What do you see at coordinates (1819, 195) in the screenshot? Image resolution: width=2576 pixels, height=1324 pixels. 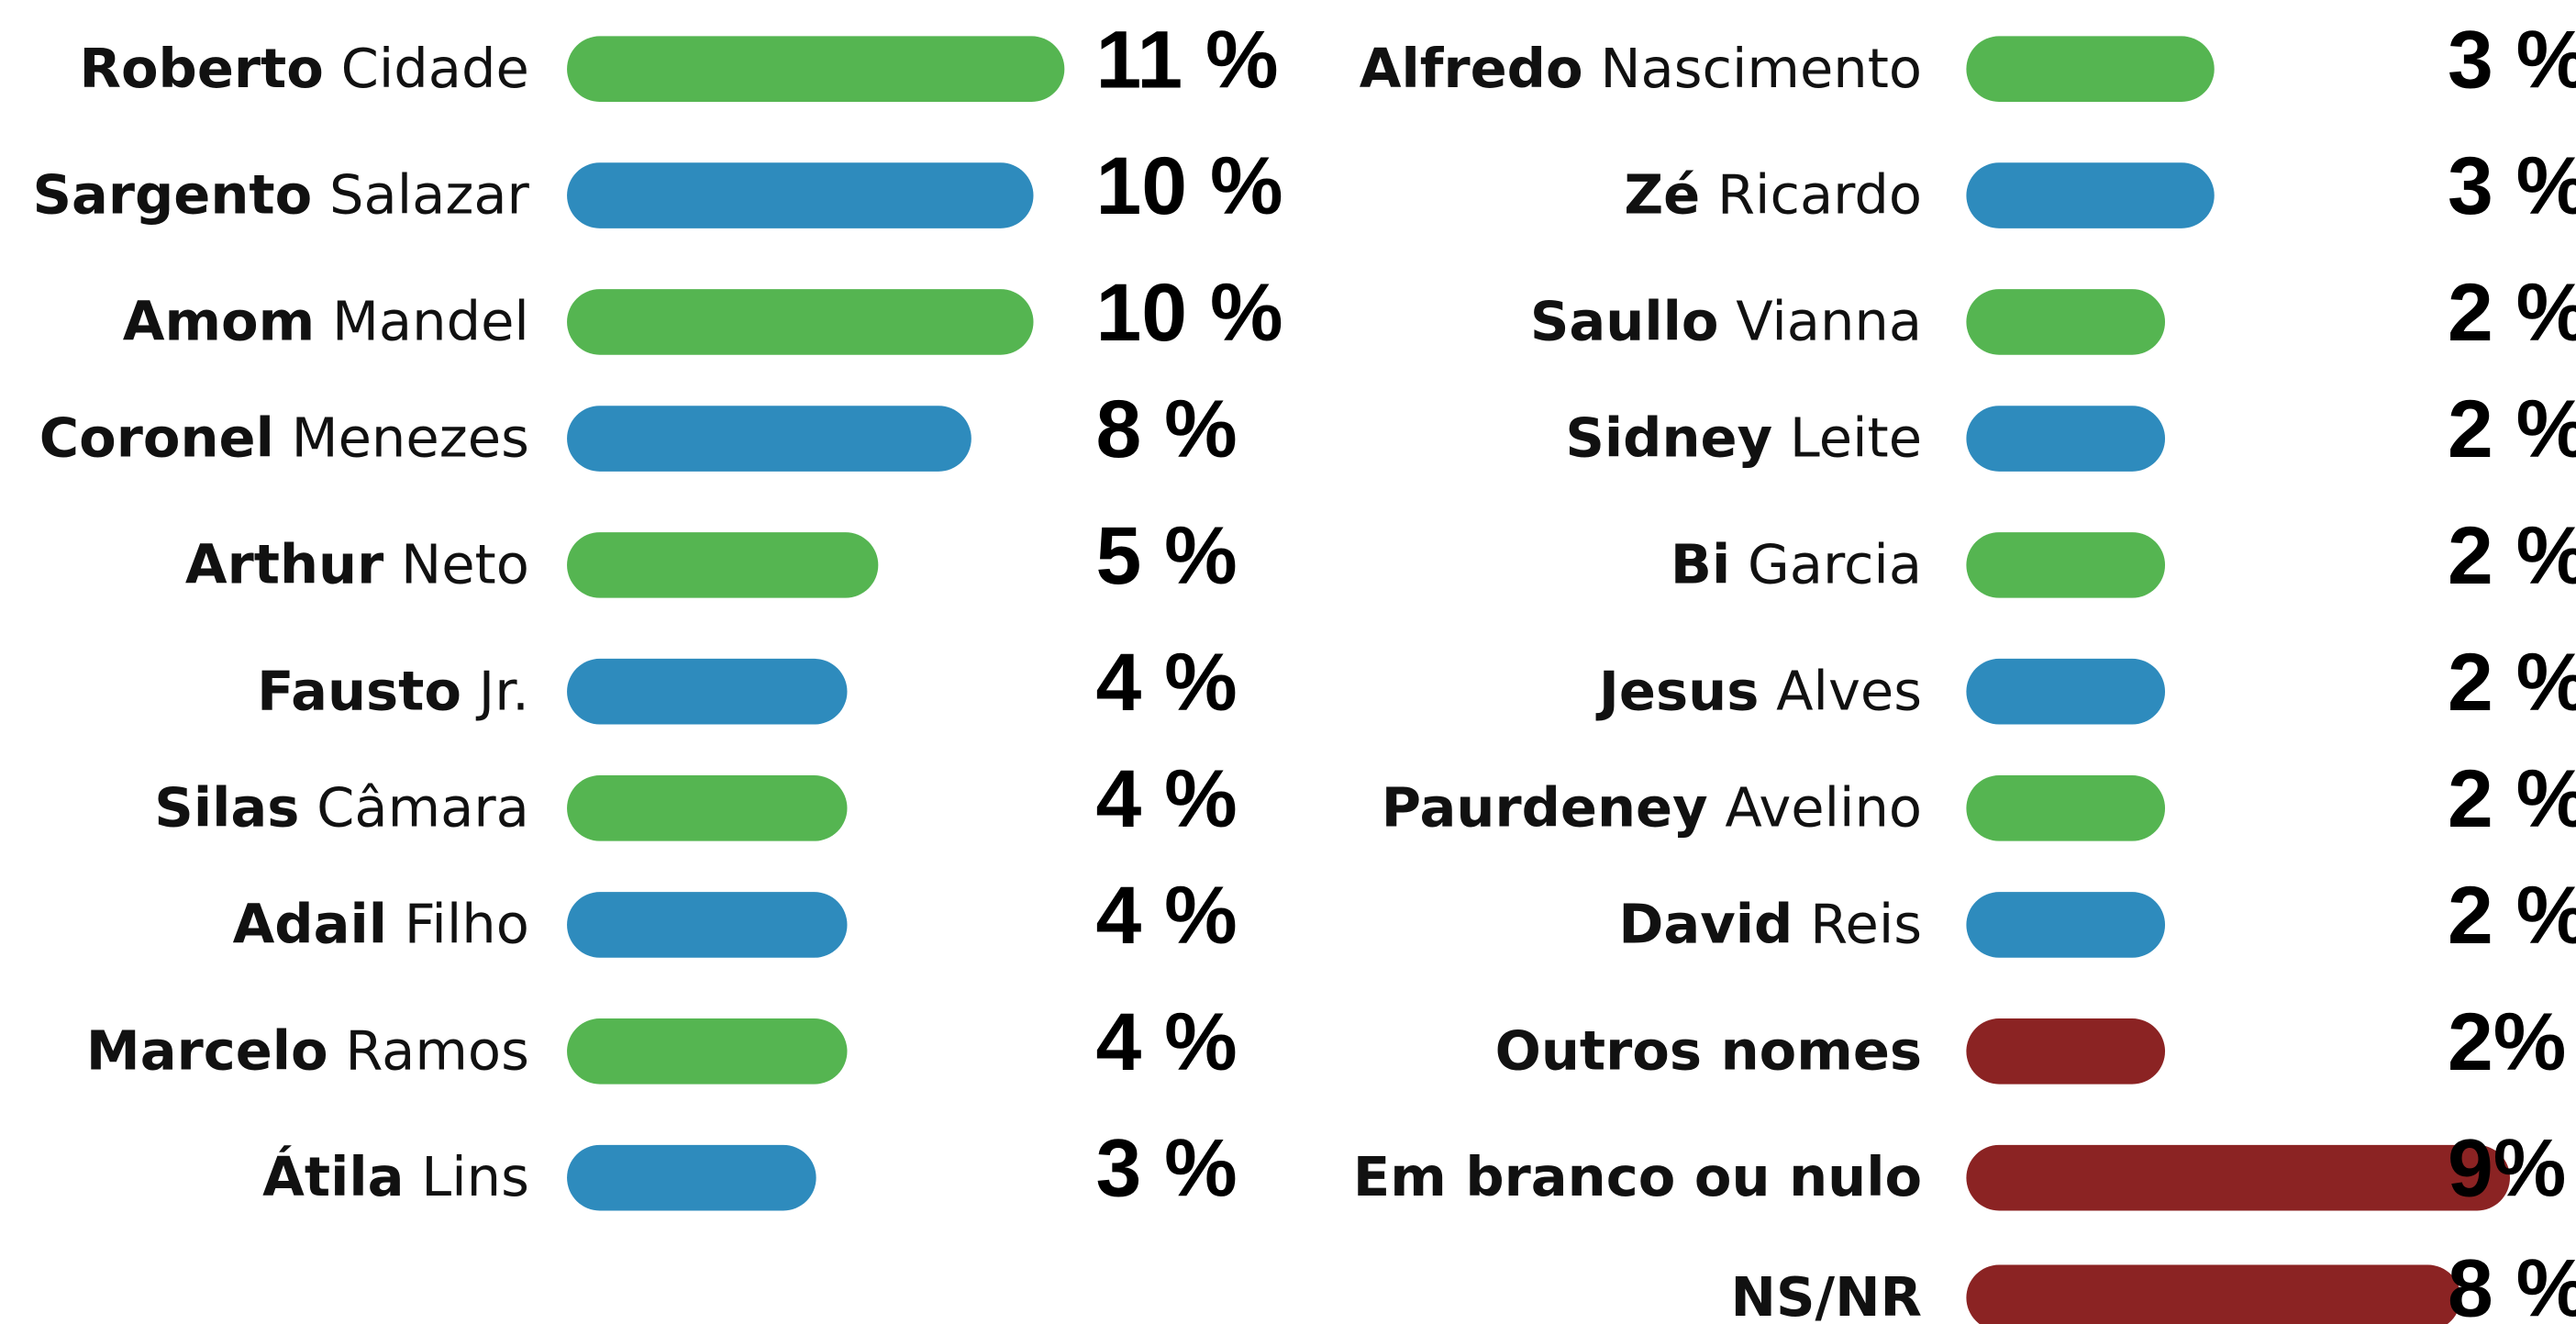 I see `name-regular: Ricardo` at bounding box center [1819, 195].